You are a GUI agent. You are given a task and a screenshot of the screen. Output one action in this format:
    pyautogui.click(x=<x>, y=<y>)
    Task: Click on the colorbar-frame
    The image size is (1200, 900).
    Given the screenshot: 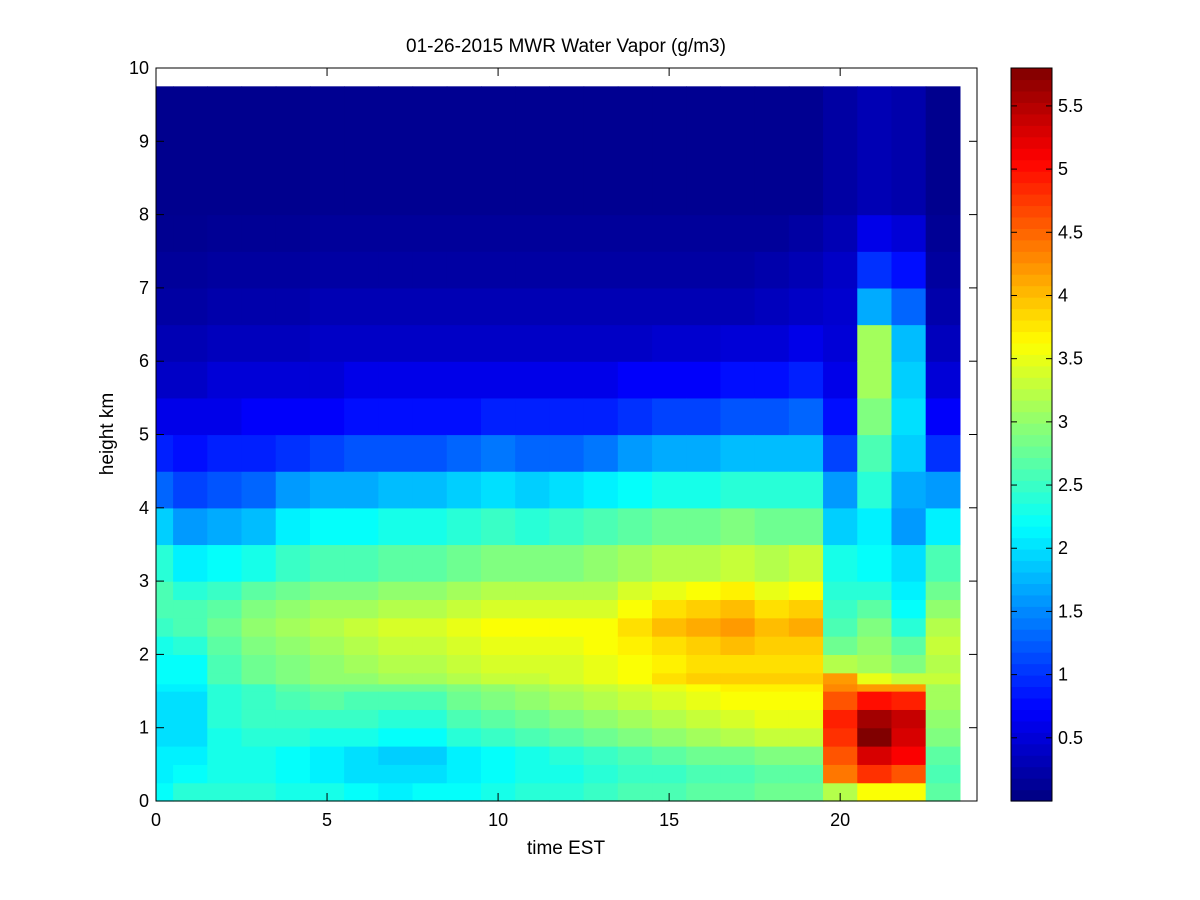 What is the action you would take?
    pyautogui.click(x=1031, y=434)
    